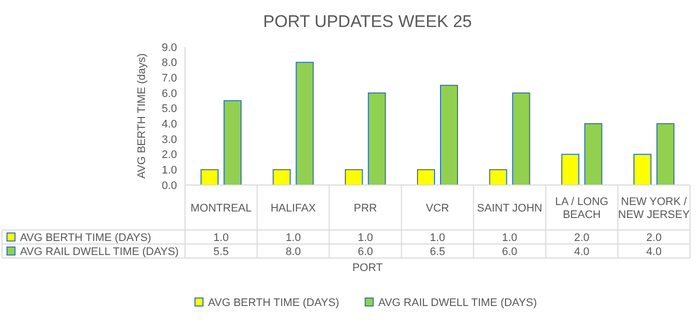 The width and height of the screenshot is (697, 324). I want to click on y-tick-label: 0.0, so click(169, 186).